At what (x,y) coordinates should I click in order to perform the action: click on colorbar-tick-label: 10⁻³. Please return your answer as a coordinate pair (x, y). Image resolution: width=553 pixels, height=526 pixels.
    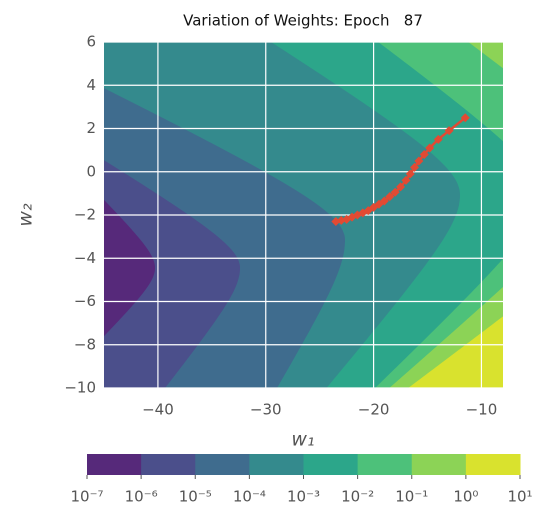
    Looking at the image, I should click on (303, 497).